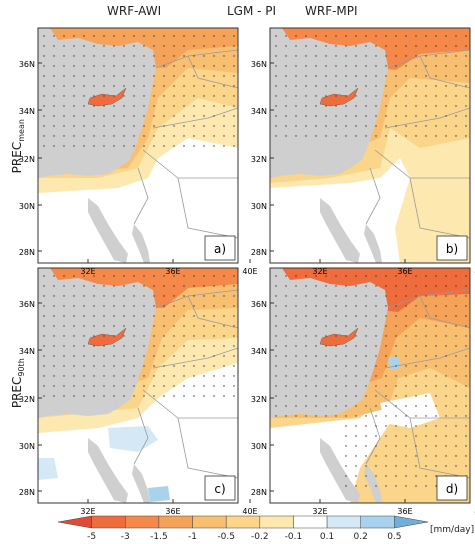 The width and height of the screenshot is (475, 544). What do you see at coordinates (439, 448) in the screenshot?
I see `country-border` at bounding box center [439, 448].